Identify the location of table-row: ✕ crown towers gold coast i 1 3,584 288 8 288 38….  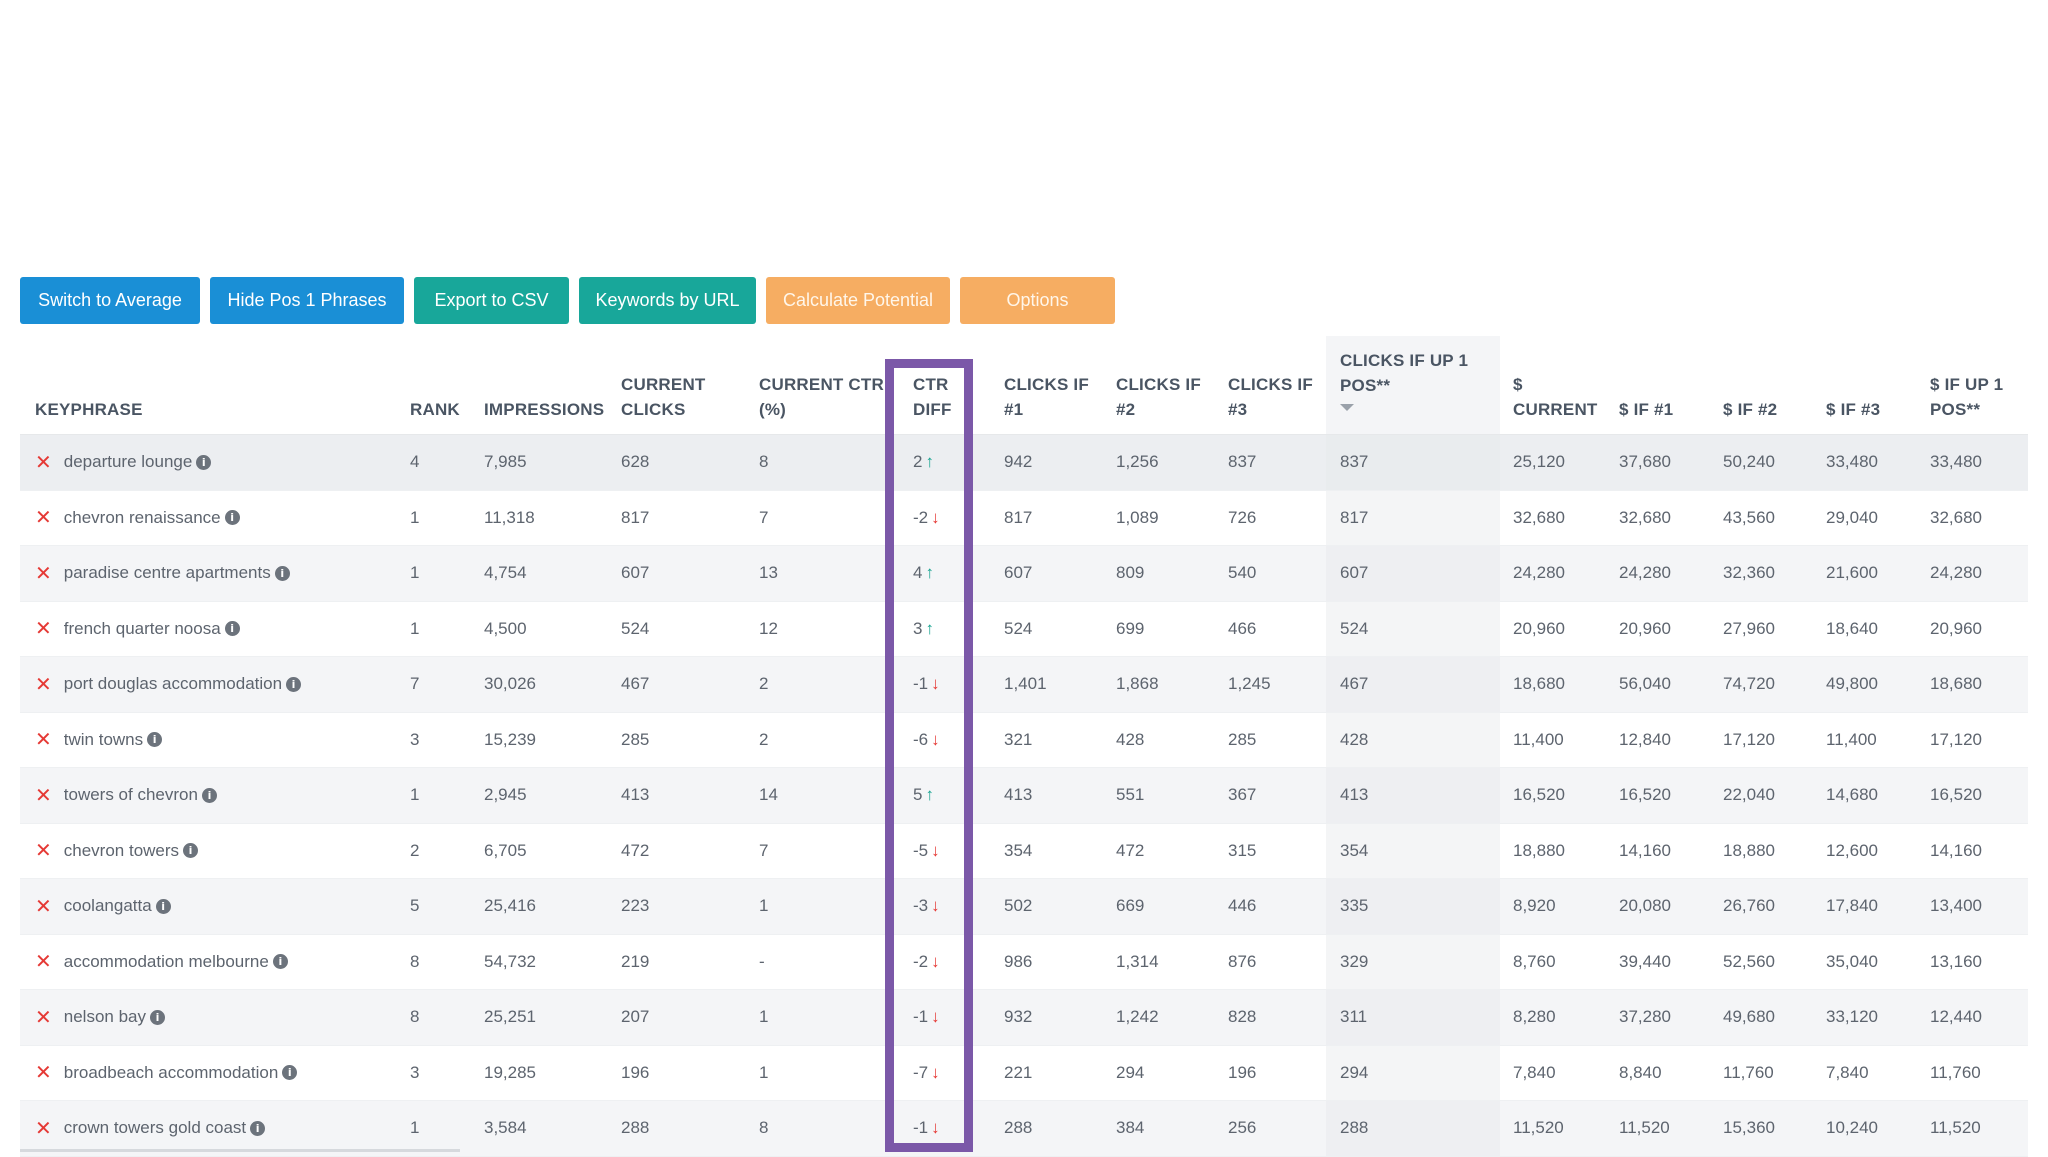
(1024, 1129).